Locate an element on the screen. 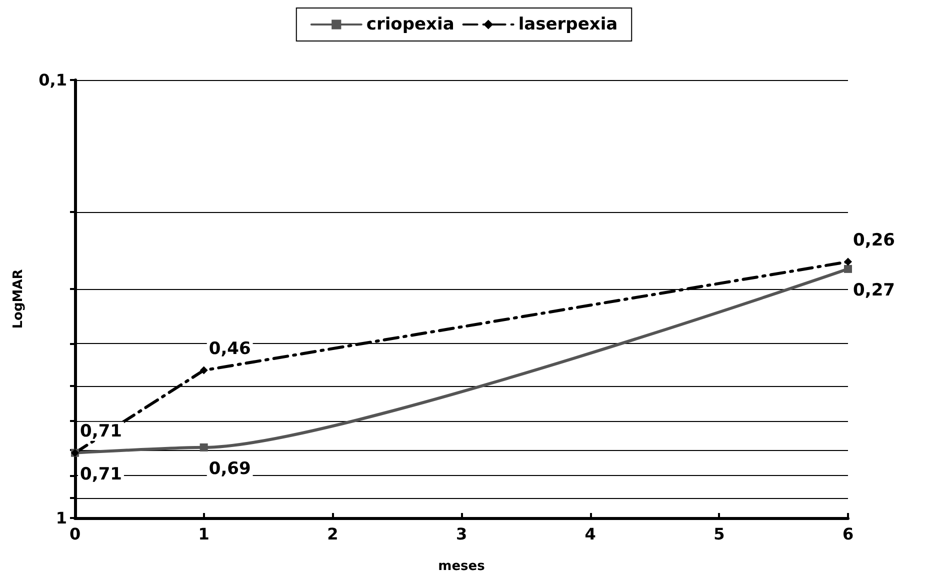 The width and height of the screenshot is (928, 588). x-tick-label: 3 is located at coordinates (462, 534).